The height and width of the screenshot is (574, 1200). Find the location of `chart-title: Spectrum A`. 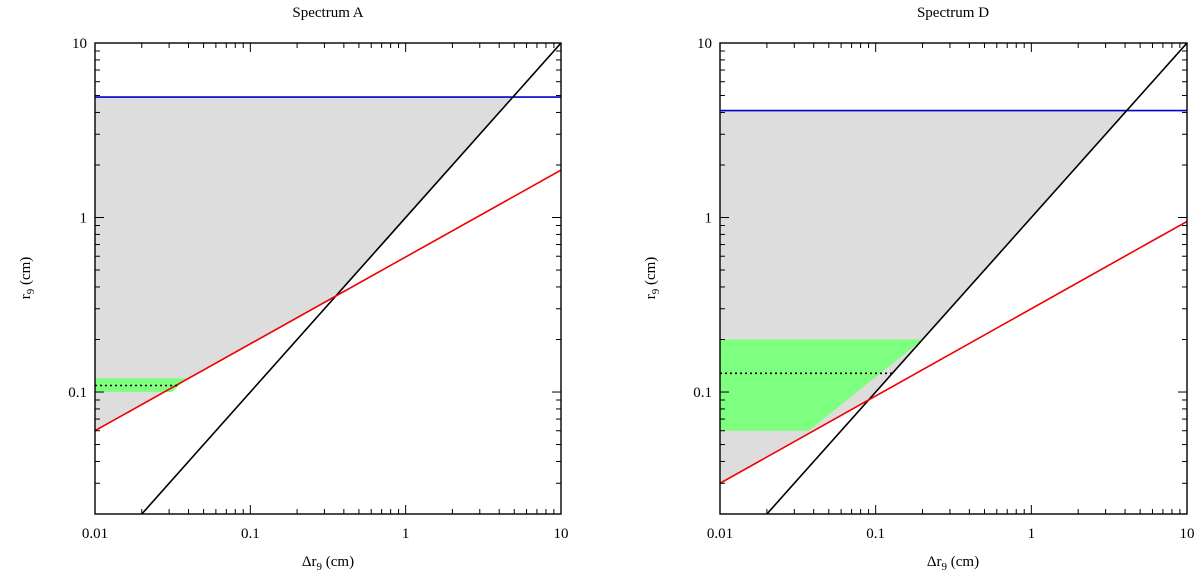

chart-title: Spectrum A is located at coordinates (327, 13).